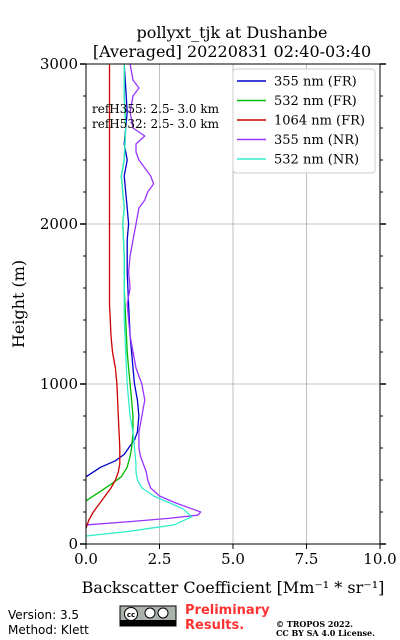  What do you see at coordinates (156, 124) in the screenshot?
I see `annotation-refh532: refH532: 2.5- 3.0 km` at bounding box center [156, 124].